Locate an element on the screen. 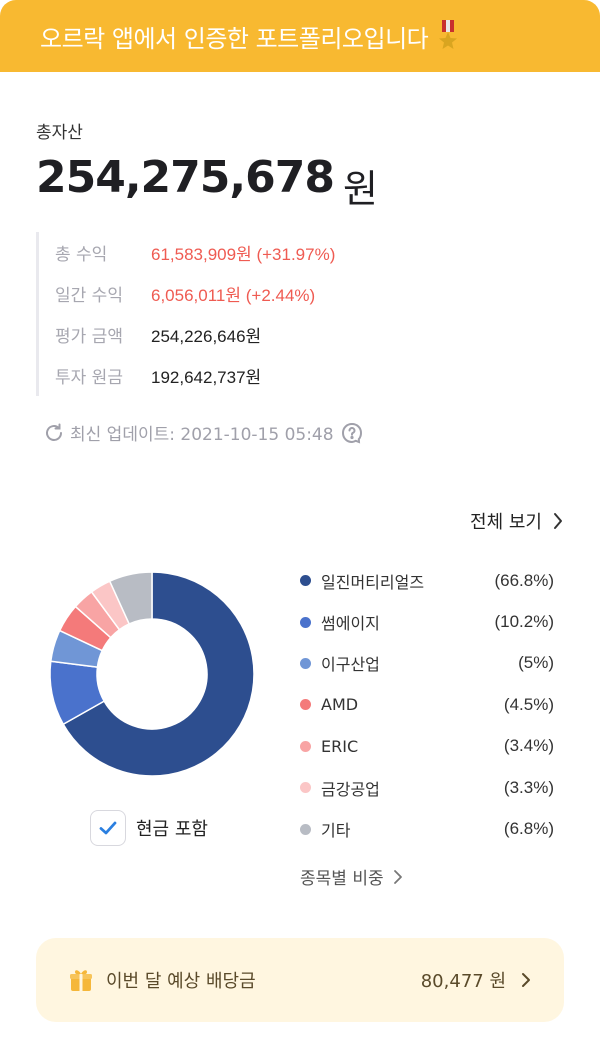 The height and width of the screenshot is (1064, 600). dividend-label: 이번 달 예상 배당금 is located at coordinates (181, 981).